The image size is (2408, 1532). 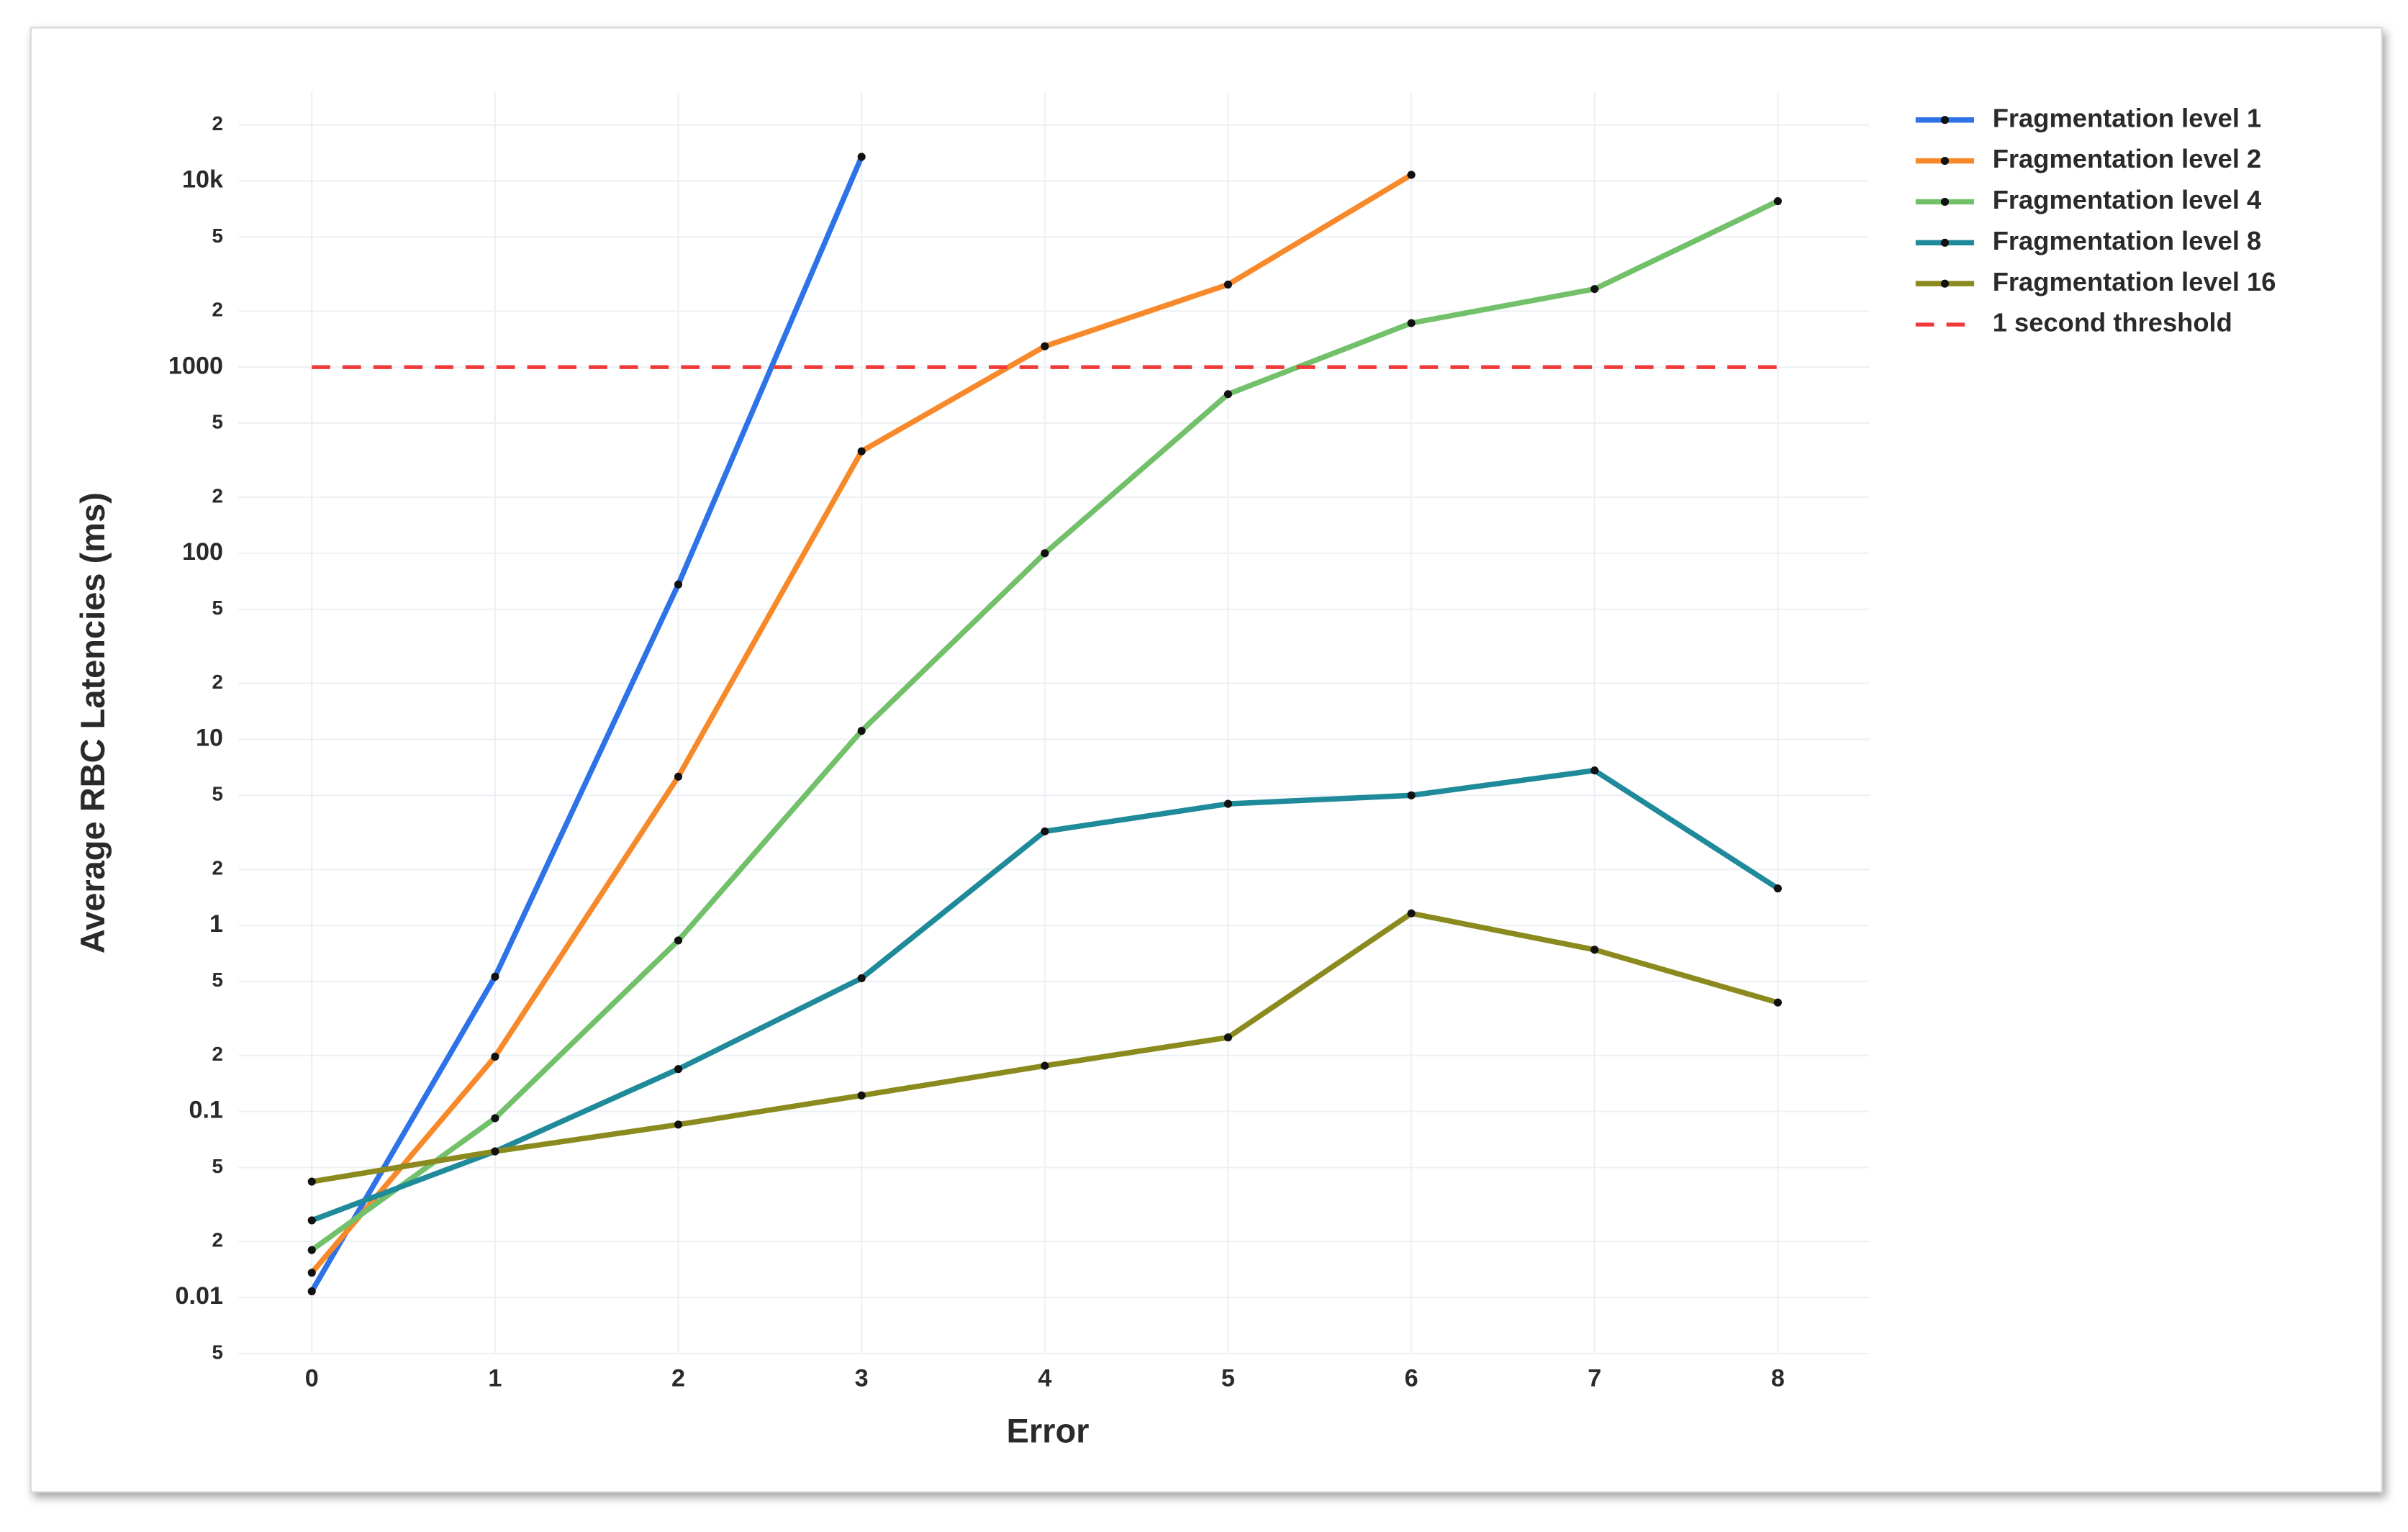 I want to click on x-tick-label: 8, so click(x=1778, y=1378).